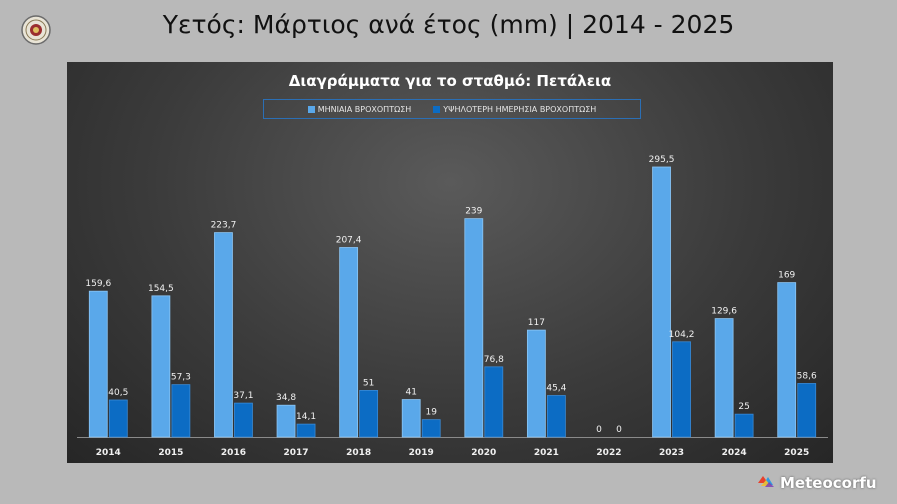  Describe the element at coordinates (181, 378) in the screenshot. I see `data-label-max-daily-2015: 57,3` at that location.